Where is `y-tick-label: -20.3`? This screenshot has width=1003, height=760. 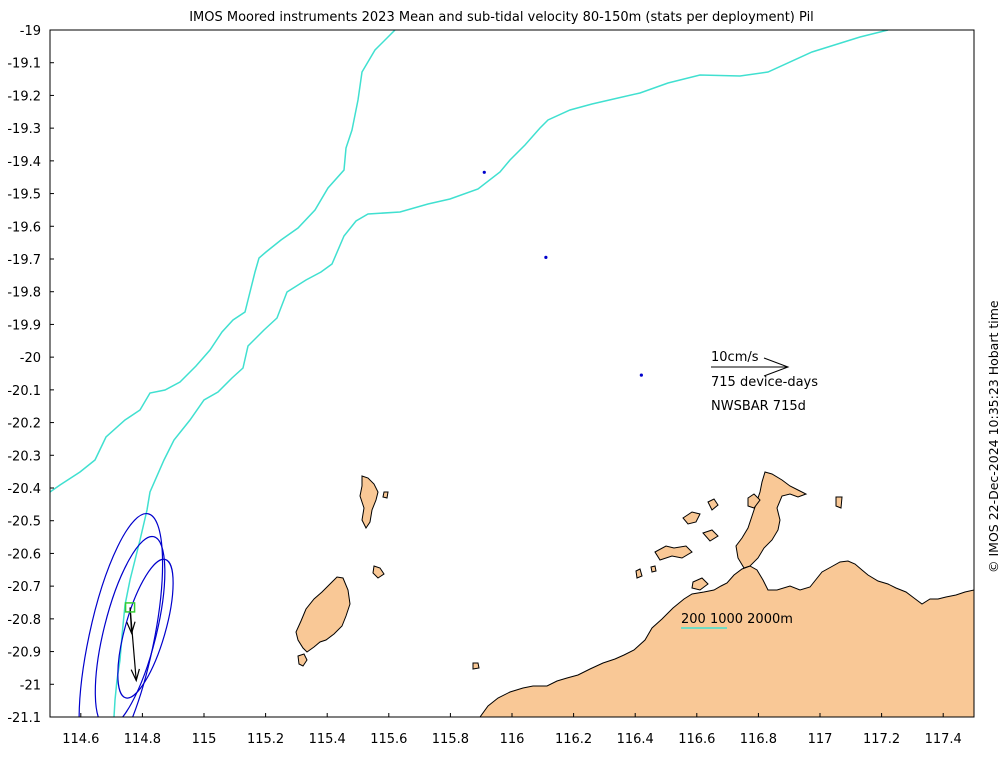
y-tick-label: -20.3 is located at coordinates (24, 456).